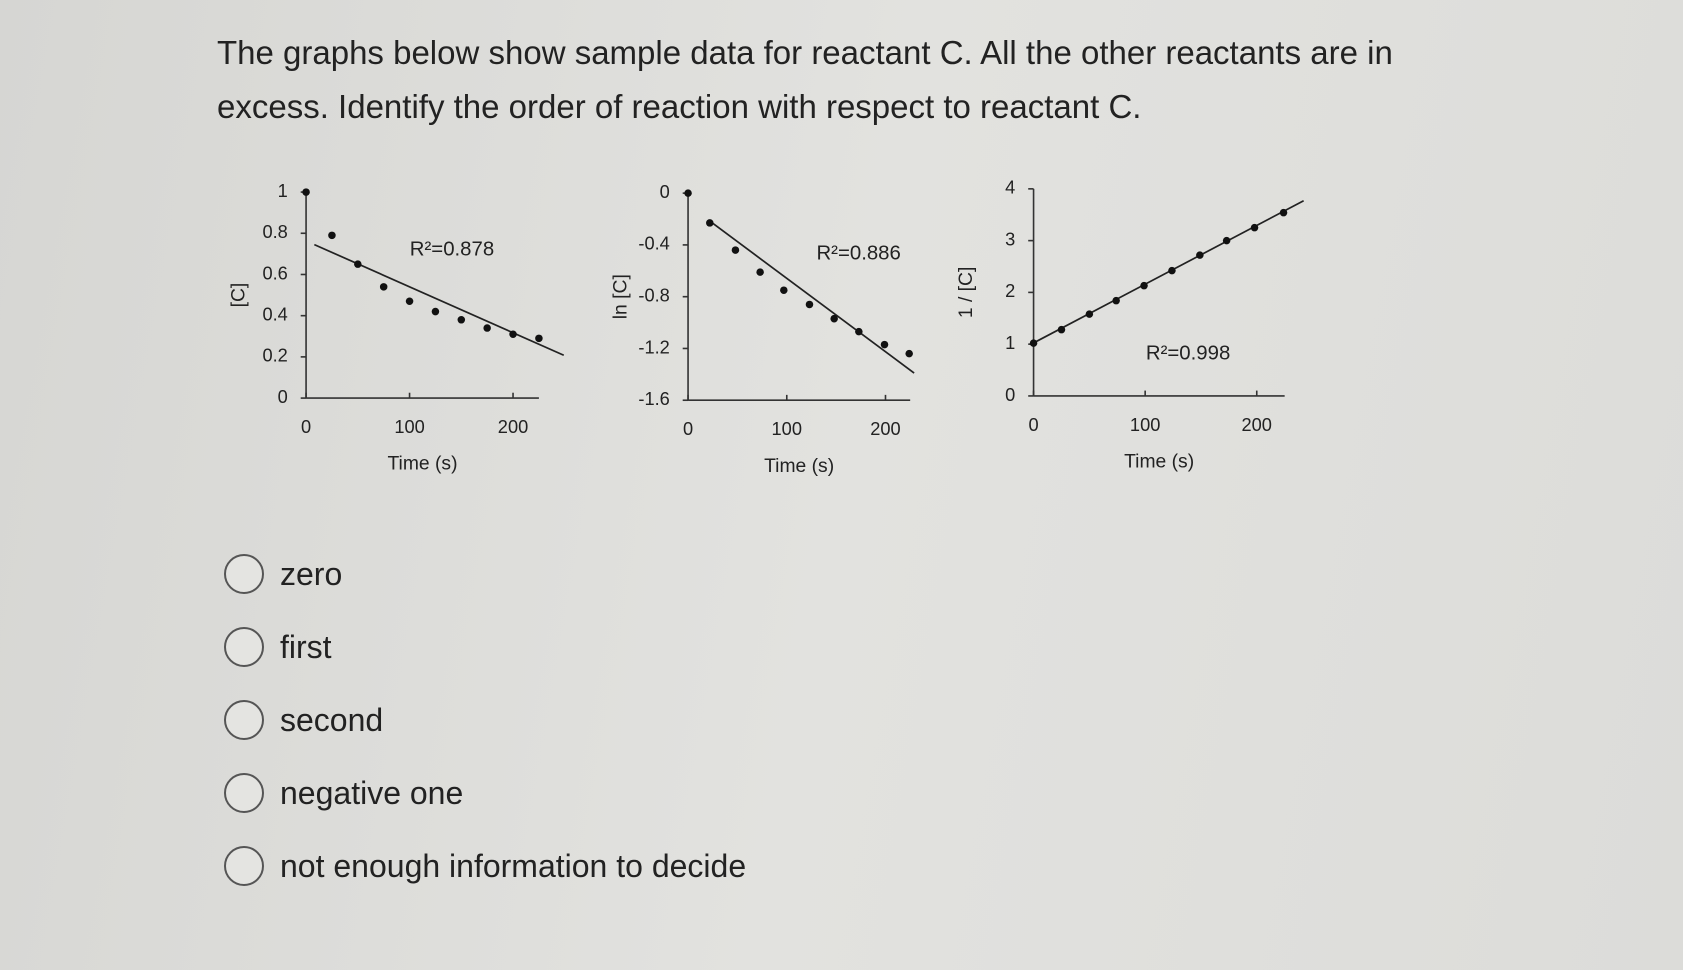 This screenshot has width=1683, height=970. Describe the element at coordinates (653, 346) in the screenshot. I see `y-tick-label: -1.2` at that location.